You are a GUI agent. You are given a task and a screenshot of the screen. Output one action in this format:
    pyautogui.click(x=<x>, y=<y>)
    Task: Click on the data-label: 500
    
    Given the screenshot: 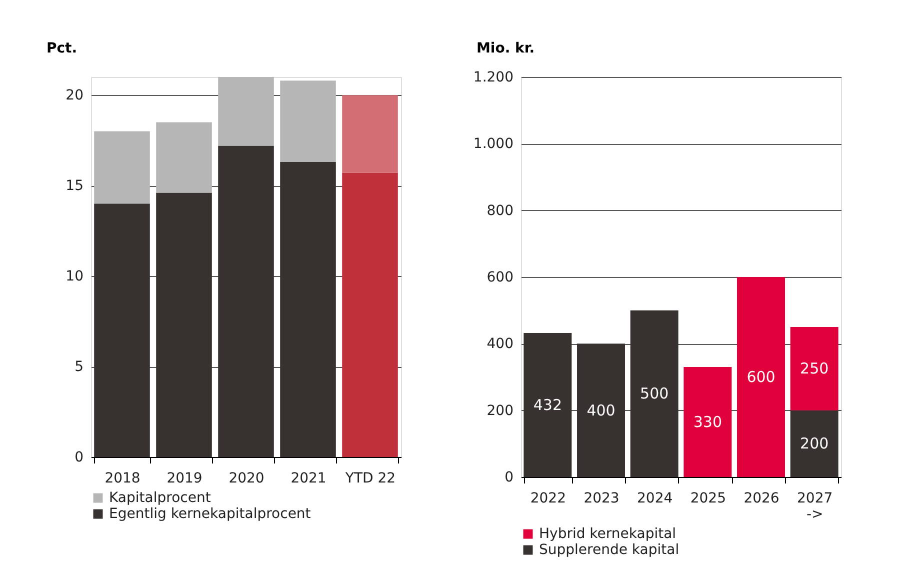 What is the action you would take?
    pyautogui.click(x=654, y=393)
    